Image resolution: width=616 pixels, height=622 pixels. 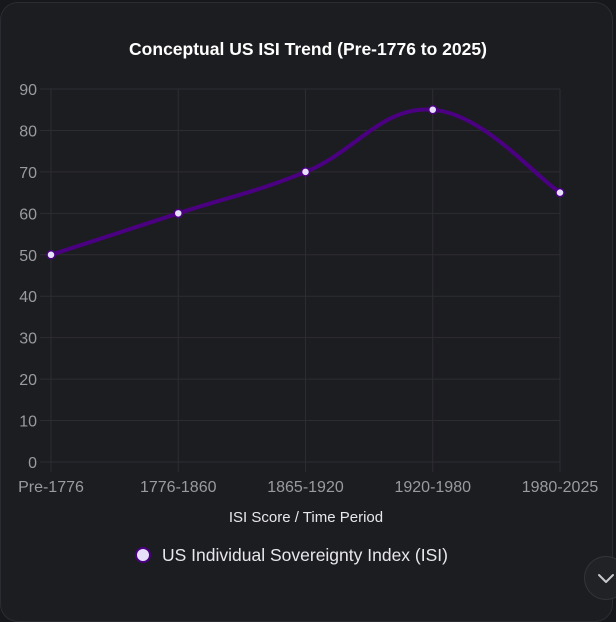 I want to click on y-tick-label: 40, so click(x=28, y=297).